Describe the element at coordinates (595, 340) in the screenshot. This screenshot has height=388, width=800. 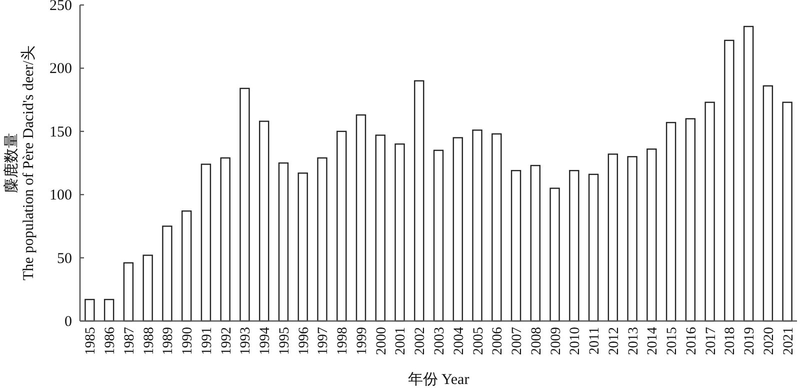
I see `x-tick-label: 2011` at that location.